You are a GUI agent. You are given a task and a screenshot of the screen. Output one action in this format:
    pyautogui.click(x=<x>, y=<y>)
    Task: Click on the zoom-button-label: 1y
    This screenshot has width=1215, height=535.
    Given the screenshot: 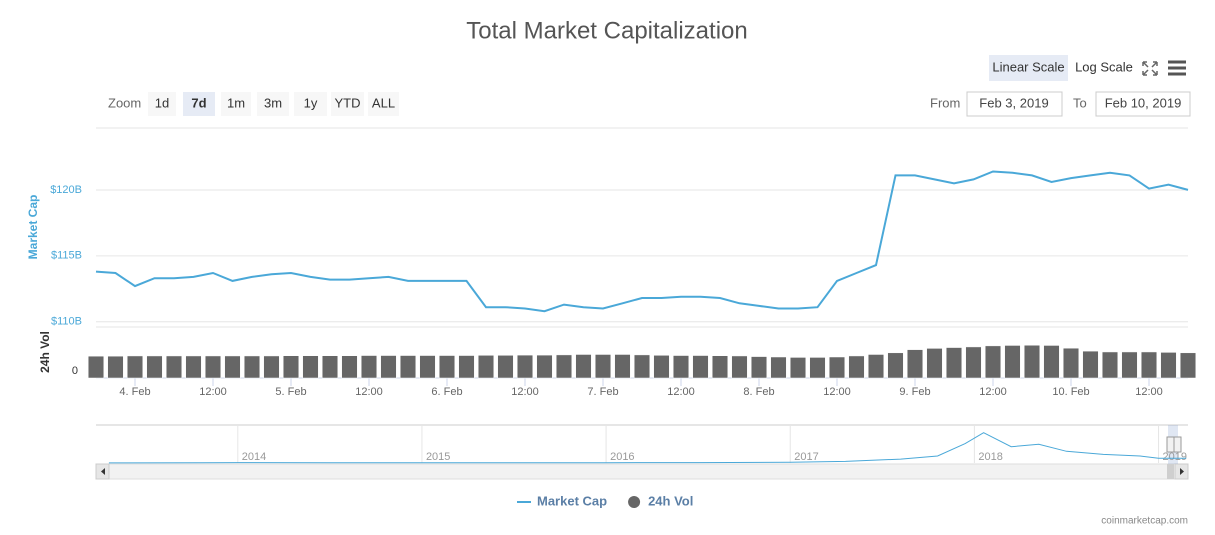 What is the action you would take?
    pyautogui.click(x=311, y=102)
    